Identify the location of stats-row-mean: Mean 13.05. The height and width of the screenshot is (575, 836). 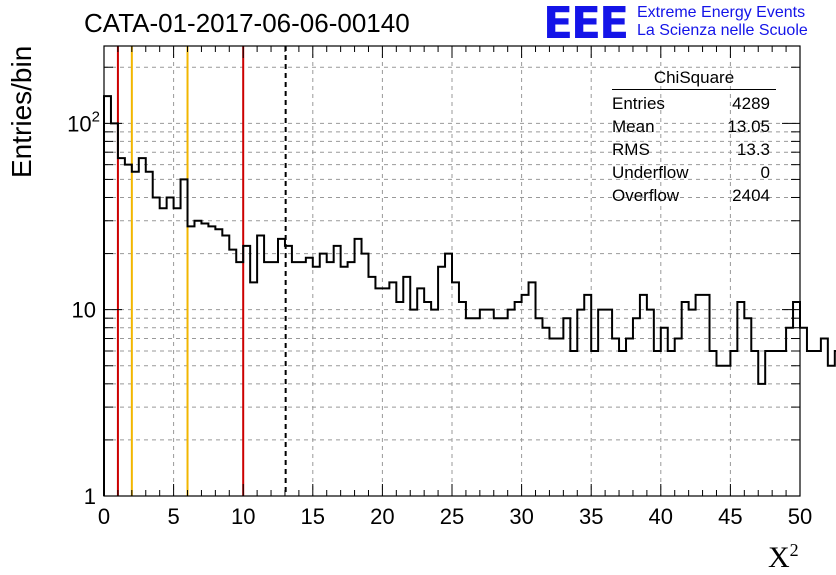
(691, 126).